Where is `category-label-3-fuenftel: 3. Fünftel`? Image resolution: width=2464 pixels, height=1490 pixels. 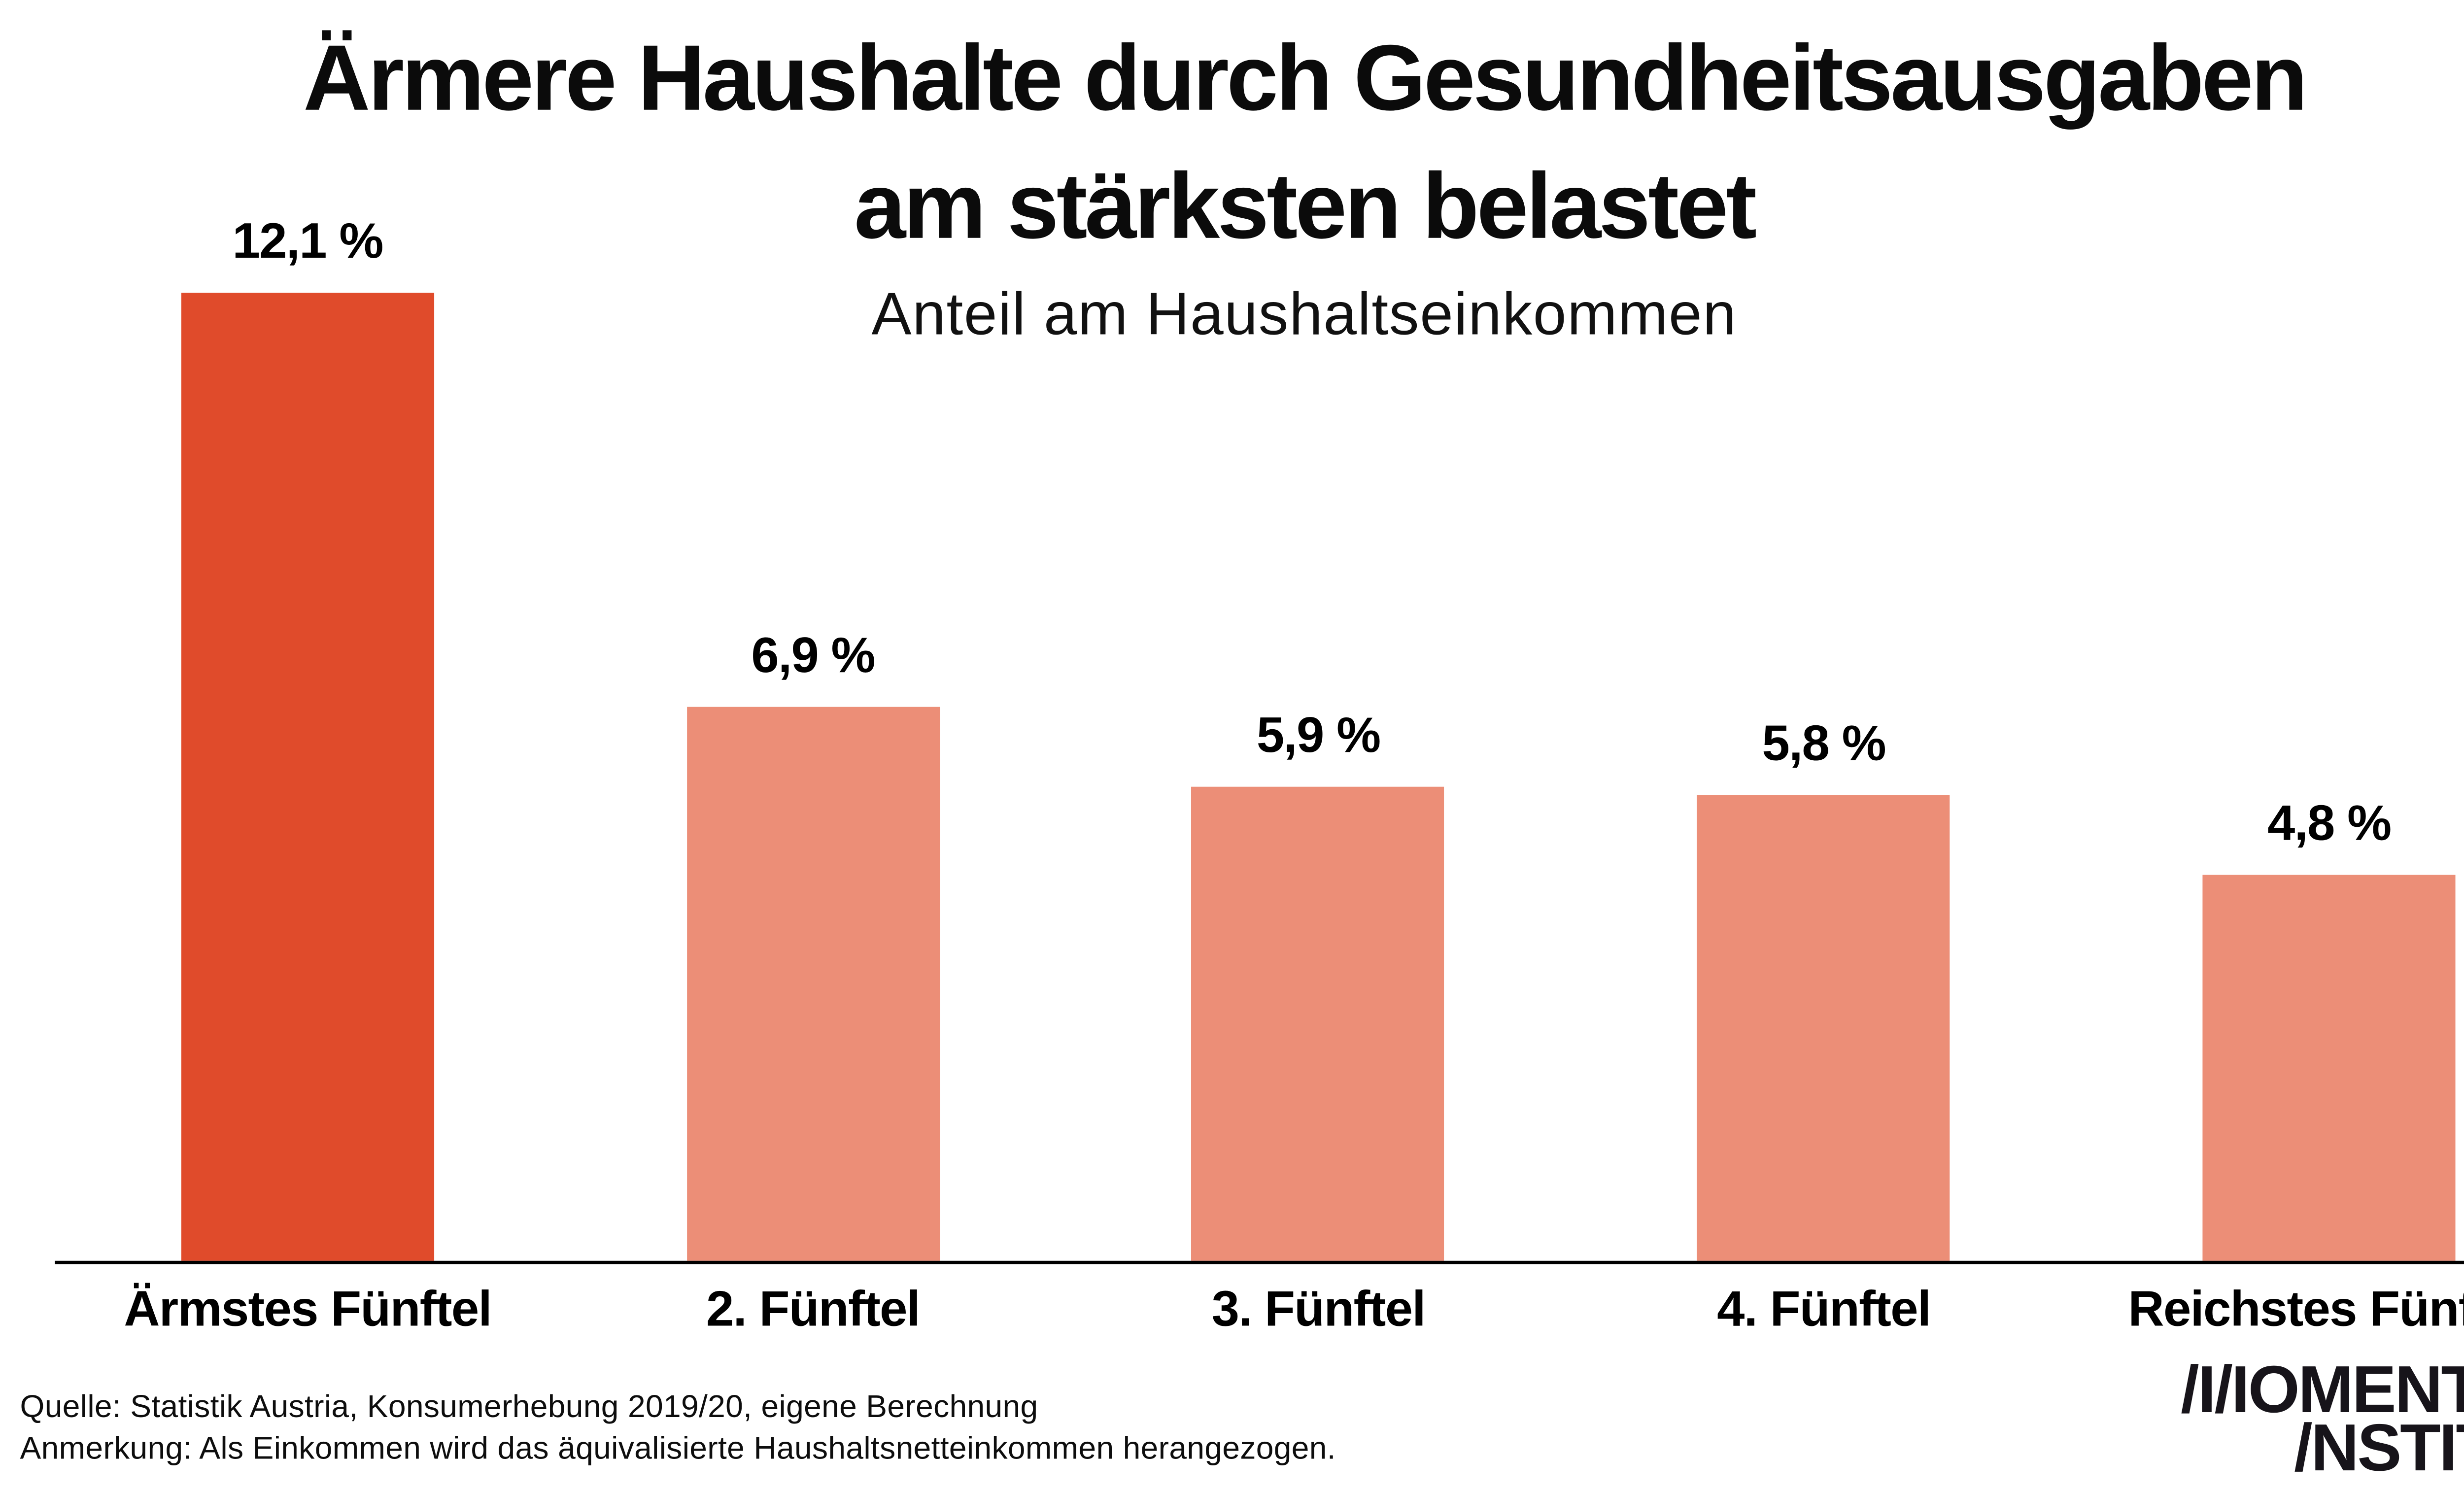 category-label-3-fuenftel: 3. Fünftel is located at coordinates (1318, 1310).